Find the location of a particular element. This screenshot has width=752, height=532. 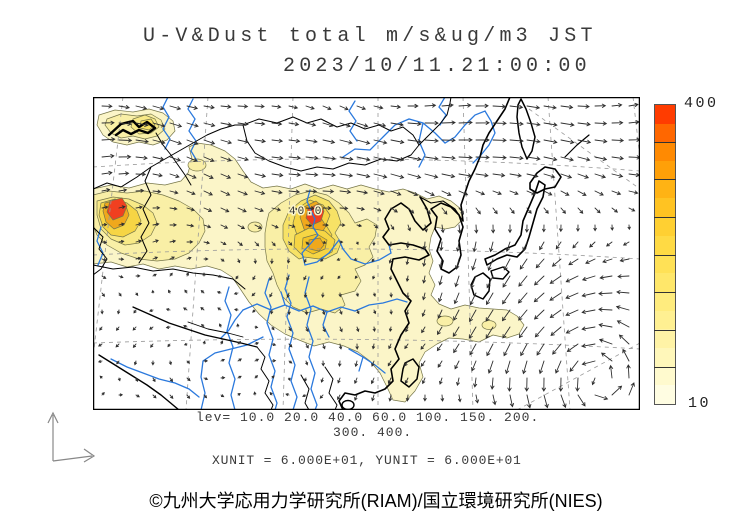

colorbar-min-label: 10 is located at coordinates (700, 403).